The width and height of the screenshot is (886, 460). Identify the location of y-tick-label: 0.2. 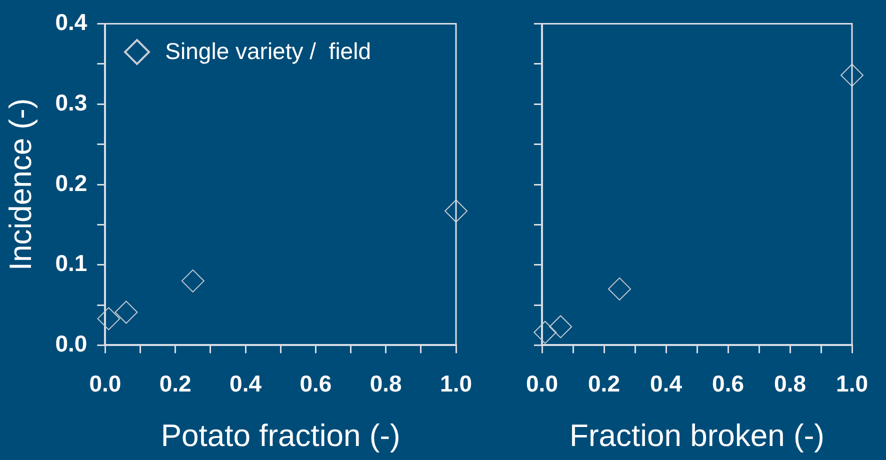
(71, 183).